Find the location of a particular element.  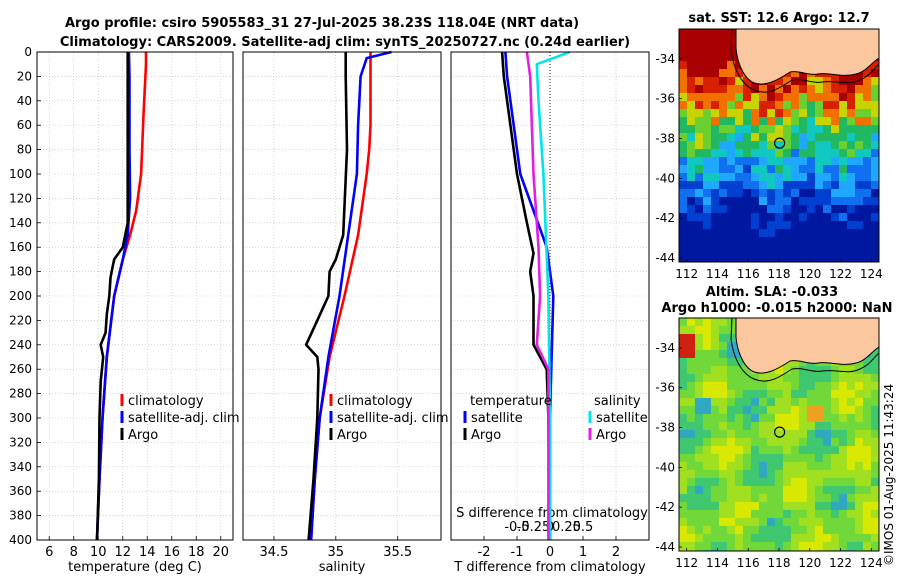

y-tick-label: 380 is located at coordinates (20, 516).